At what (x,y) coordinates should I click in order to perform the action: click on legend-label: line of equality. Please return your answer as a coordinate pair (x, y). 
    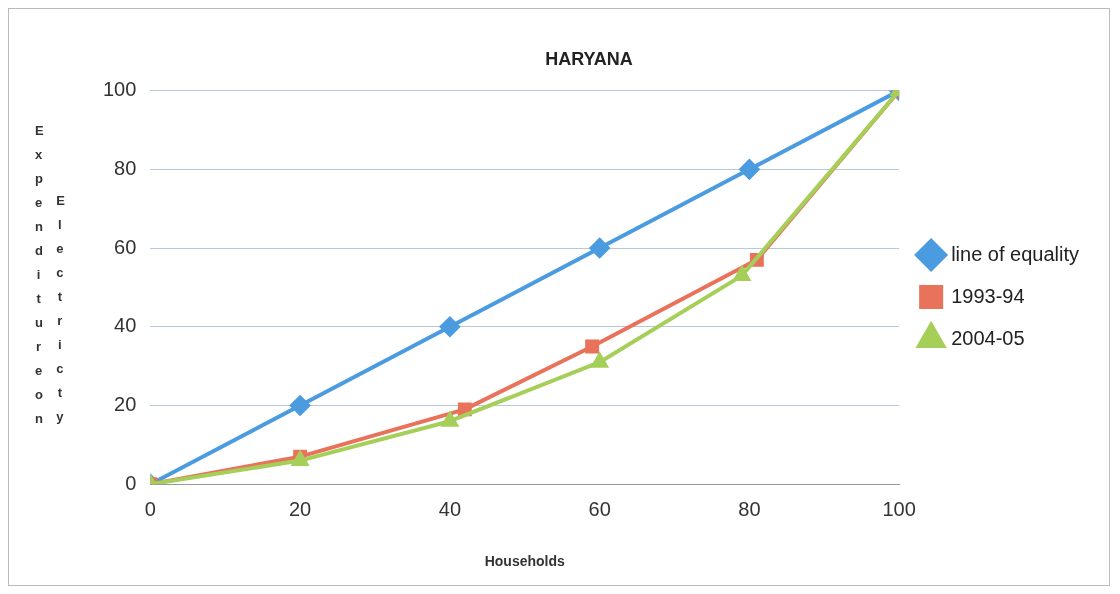
    Looking at the image, I should click on (1015, 253).